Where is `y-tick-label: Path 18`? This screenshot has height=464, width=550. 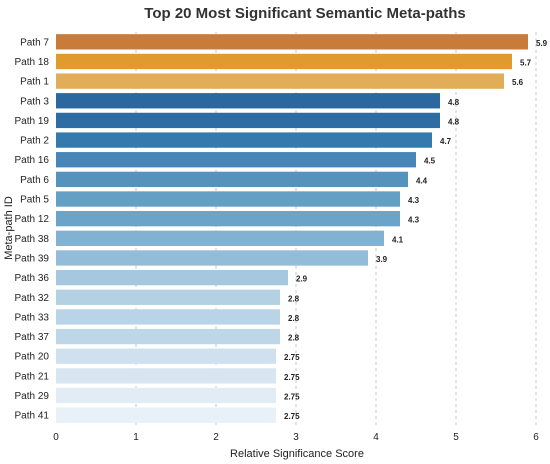
y-tick-label: Path 18 is located at coordinates (32, 62).